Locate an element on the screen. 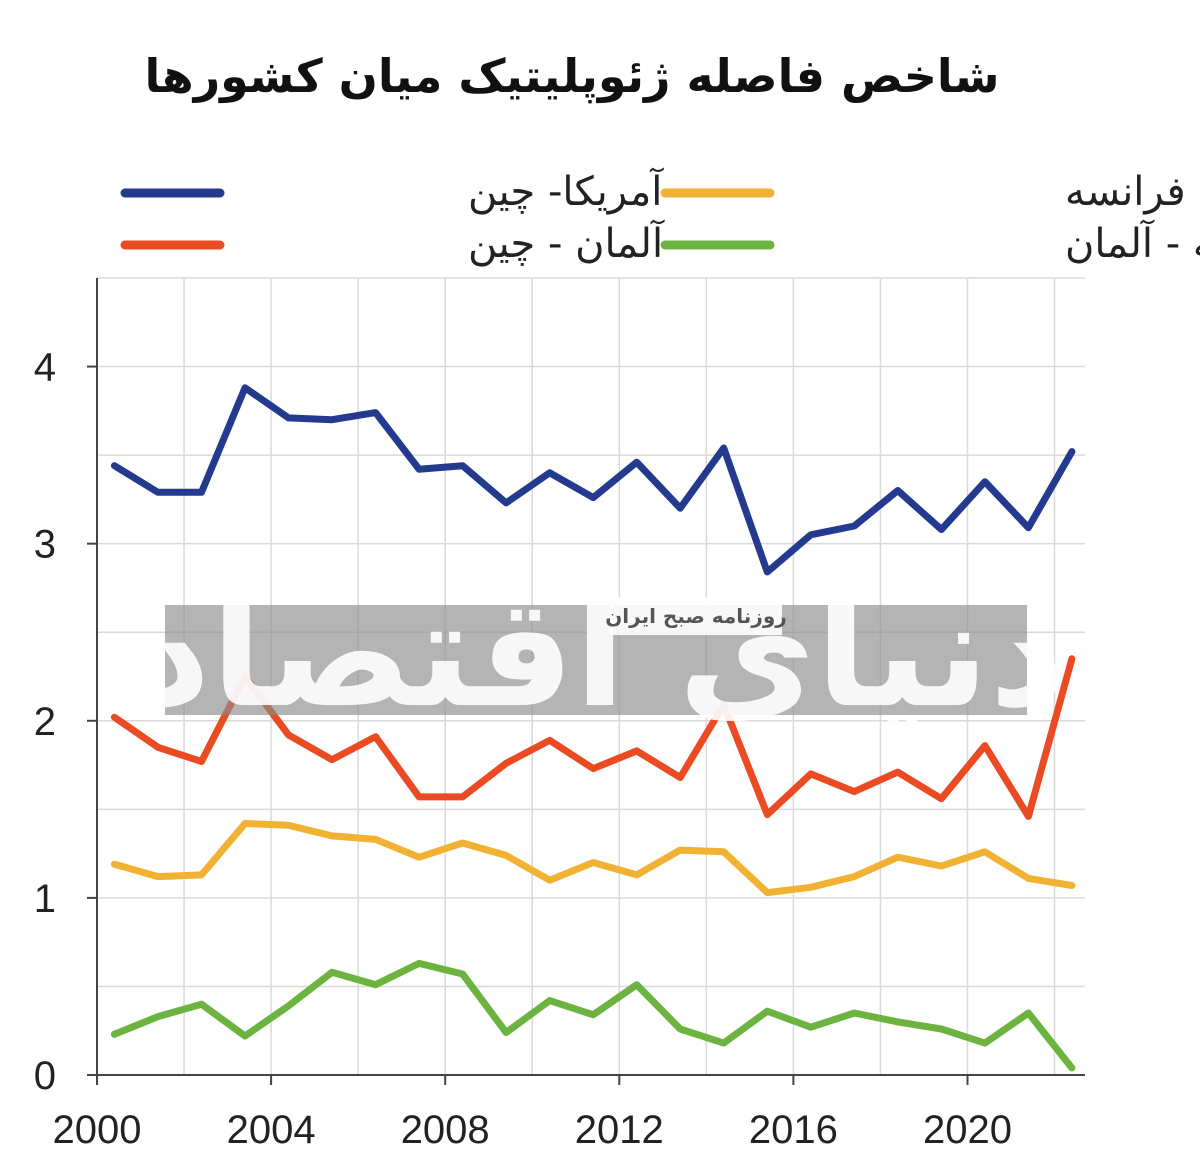 Image resolution: width=1200 pixels, height=1170 pixels. watermark-band is located at coordinates (596, 660).